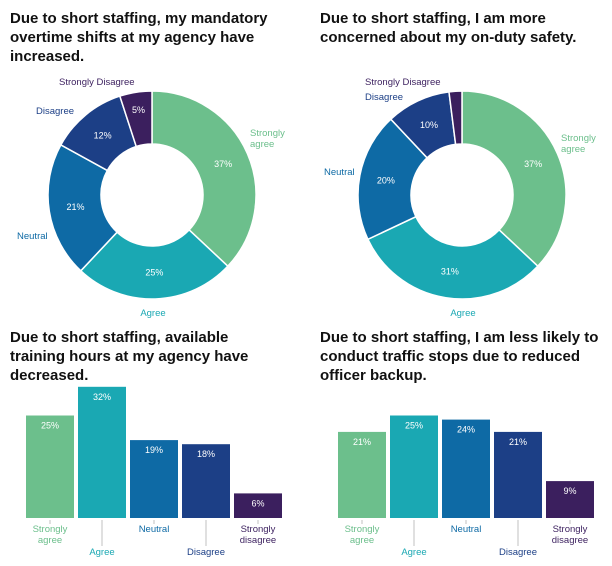 Image resolution: width=612 pixels, height=566 pixels. What do you see at coordinates (154, 272) in the screenshot?
I see `donut-value-label: 25%` at bounding box center [154, 272].